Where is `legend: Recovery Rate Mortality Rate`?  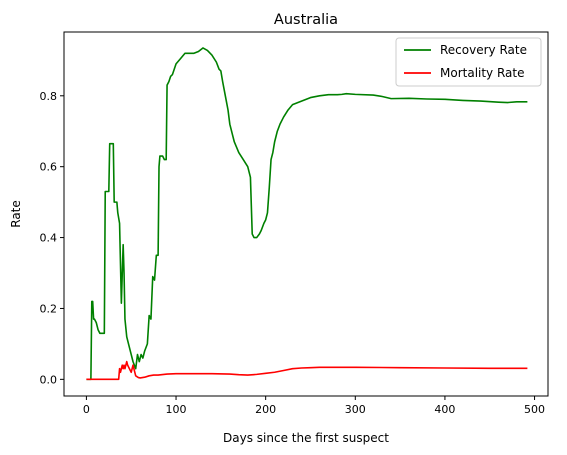
legend: Recovery Rate Mortality Rate is located at coordinates (468, 62).